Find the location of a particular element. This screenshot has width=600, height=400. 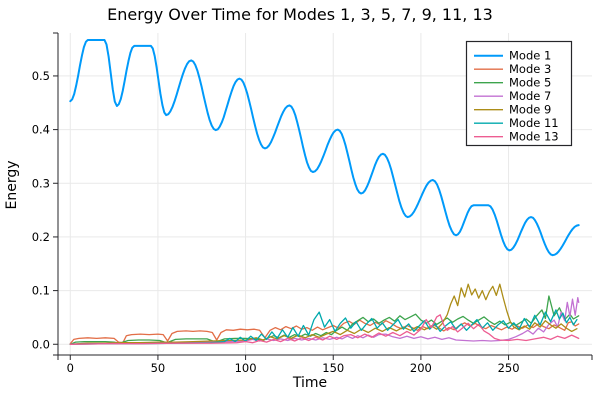

x-tick-label: 100 is located at coordinates (246, 368).